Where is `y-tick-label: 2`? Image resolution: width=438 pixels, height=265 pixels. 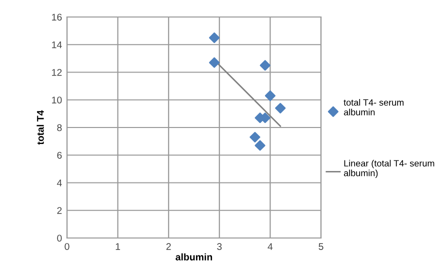 y-tick-label: 2 is located at coordinates (59, 210).